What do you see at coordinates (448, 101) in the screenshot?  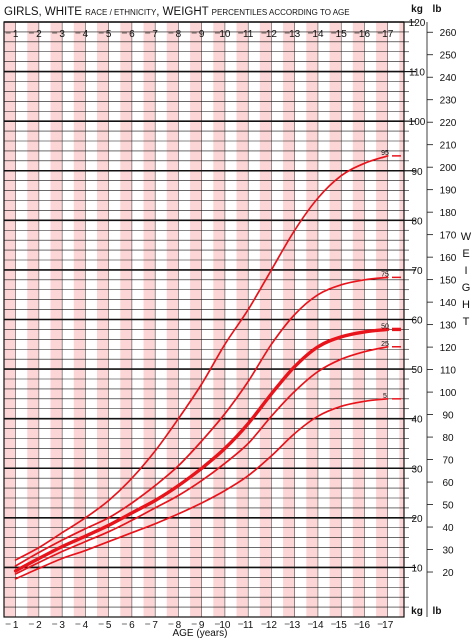 I see `lb-tick-label: 230` at bounding box center [448, 101].